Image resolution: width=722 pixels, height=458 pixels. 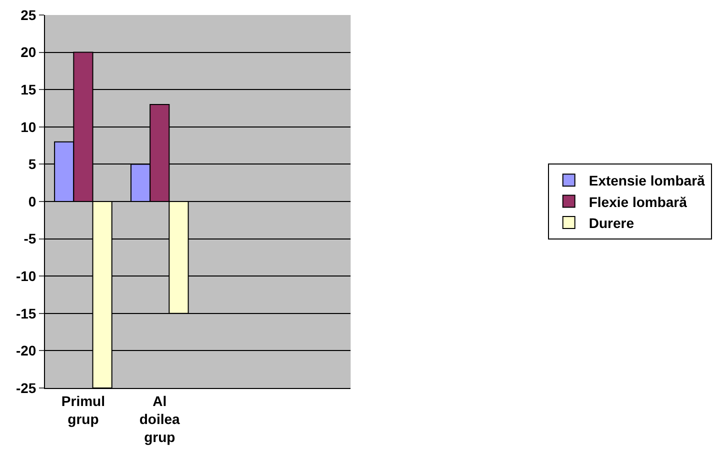 I want to click on y-tick-label: -5, so click(x=30, y=238).